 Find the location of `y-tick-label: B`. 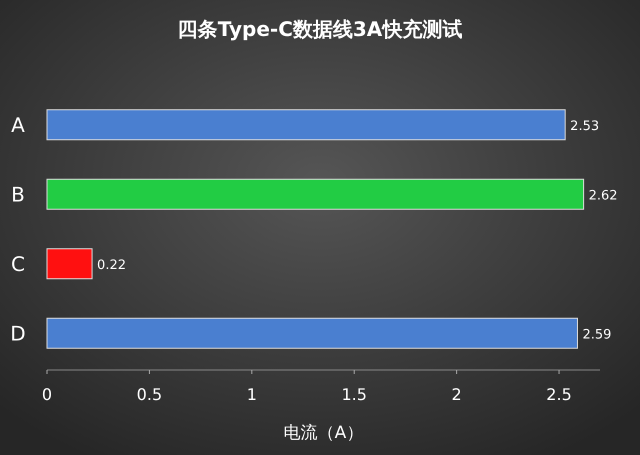

y-tick-label: B is located at coordinates (18, 194).